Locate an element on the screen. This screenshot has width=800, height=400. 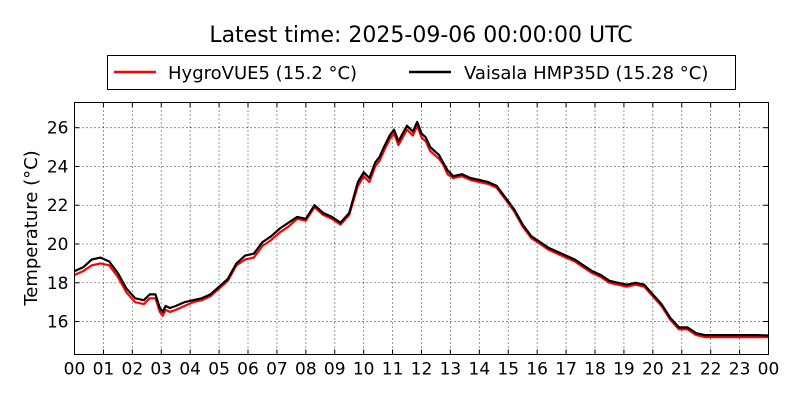
legend-label: HygroVUE5 (15.2 °C) is located at coordinates (262, 73).